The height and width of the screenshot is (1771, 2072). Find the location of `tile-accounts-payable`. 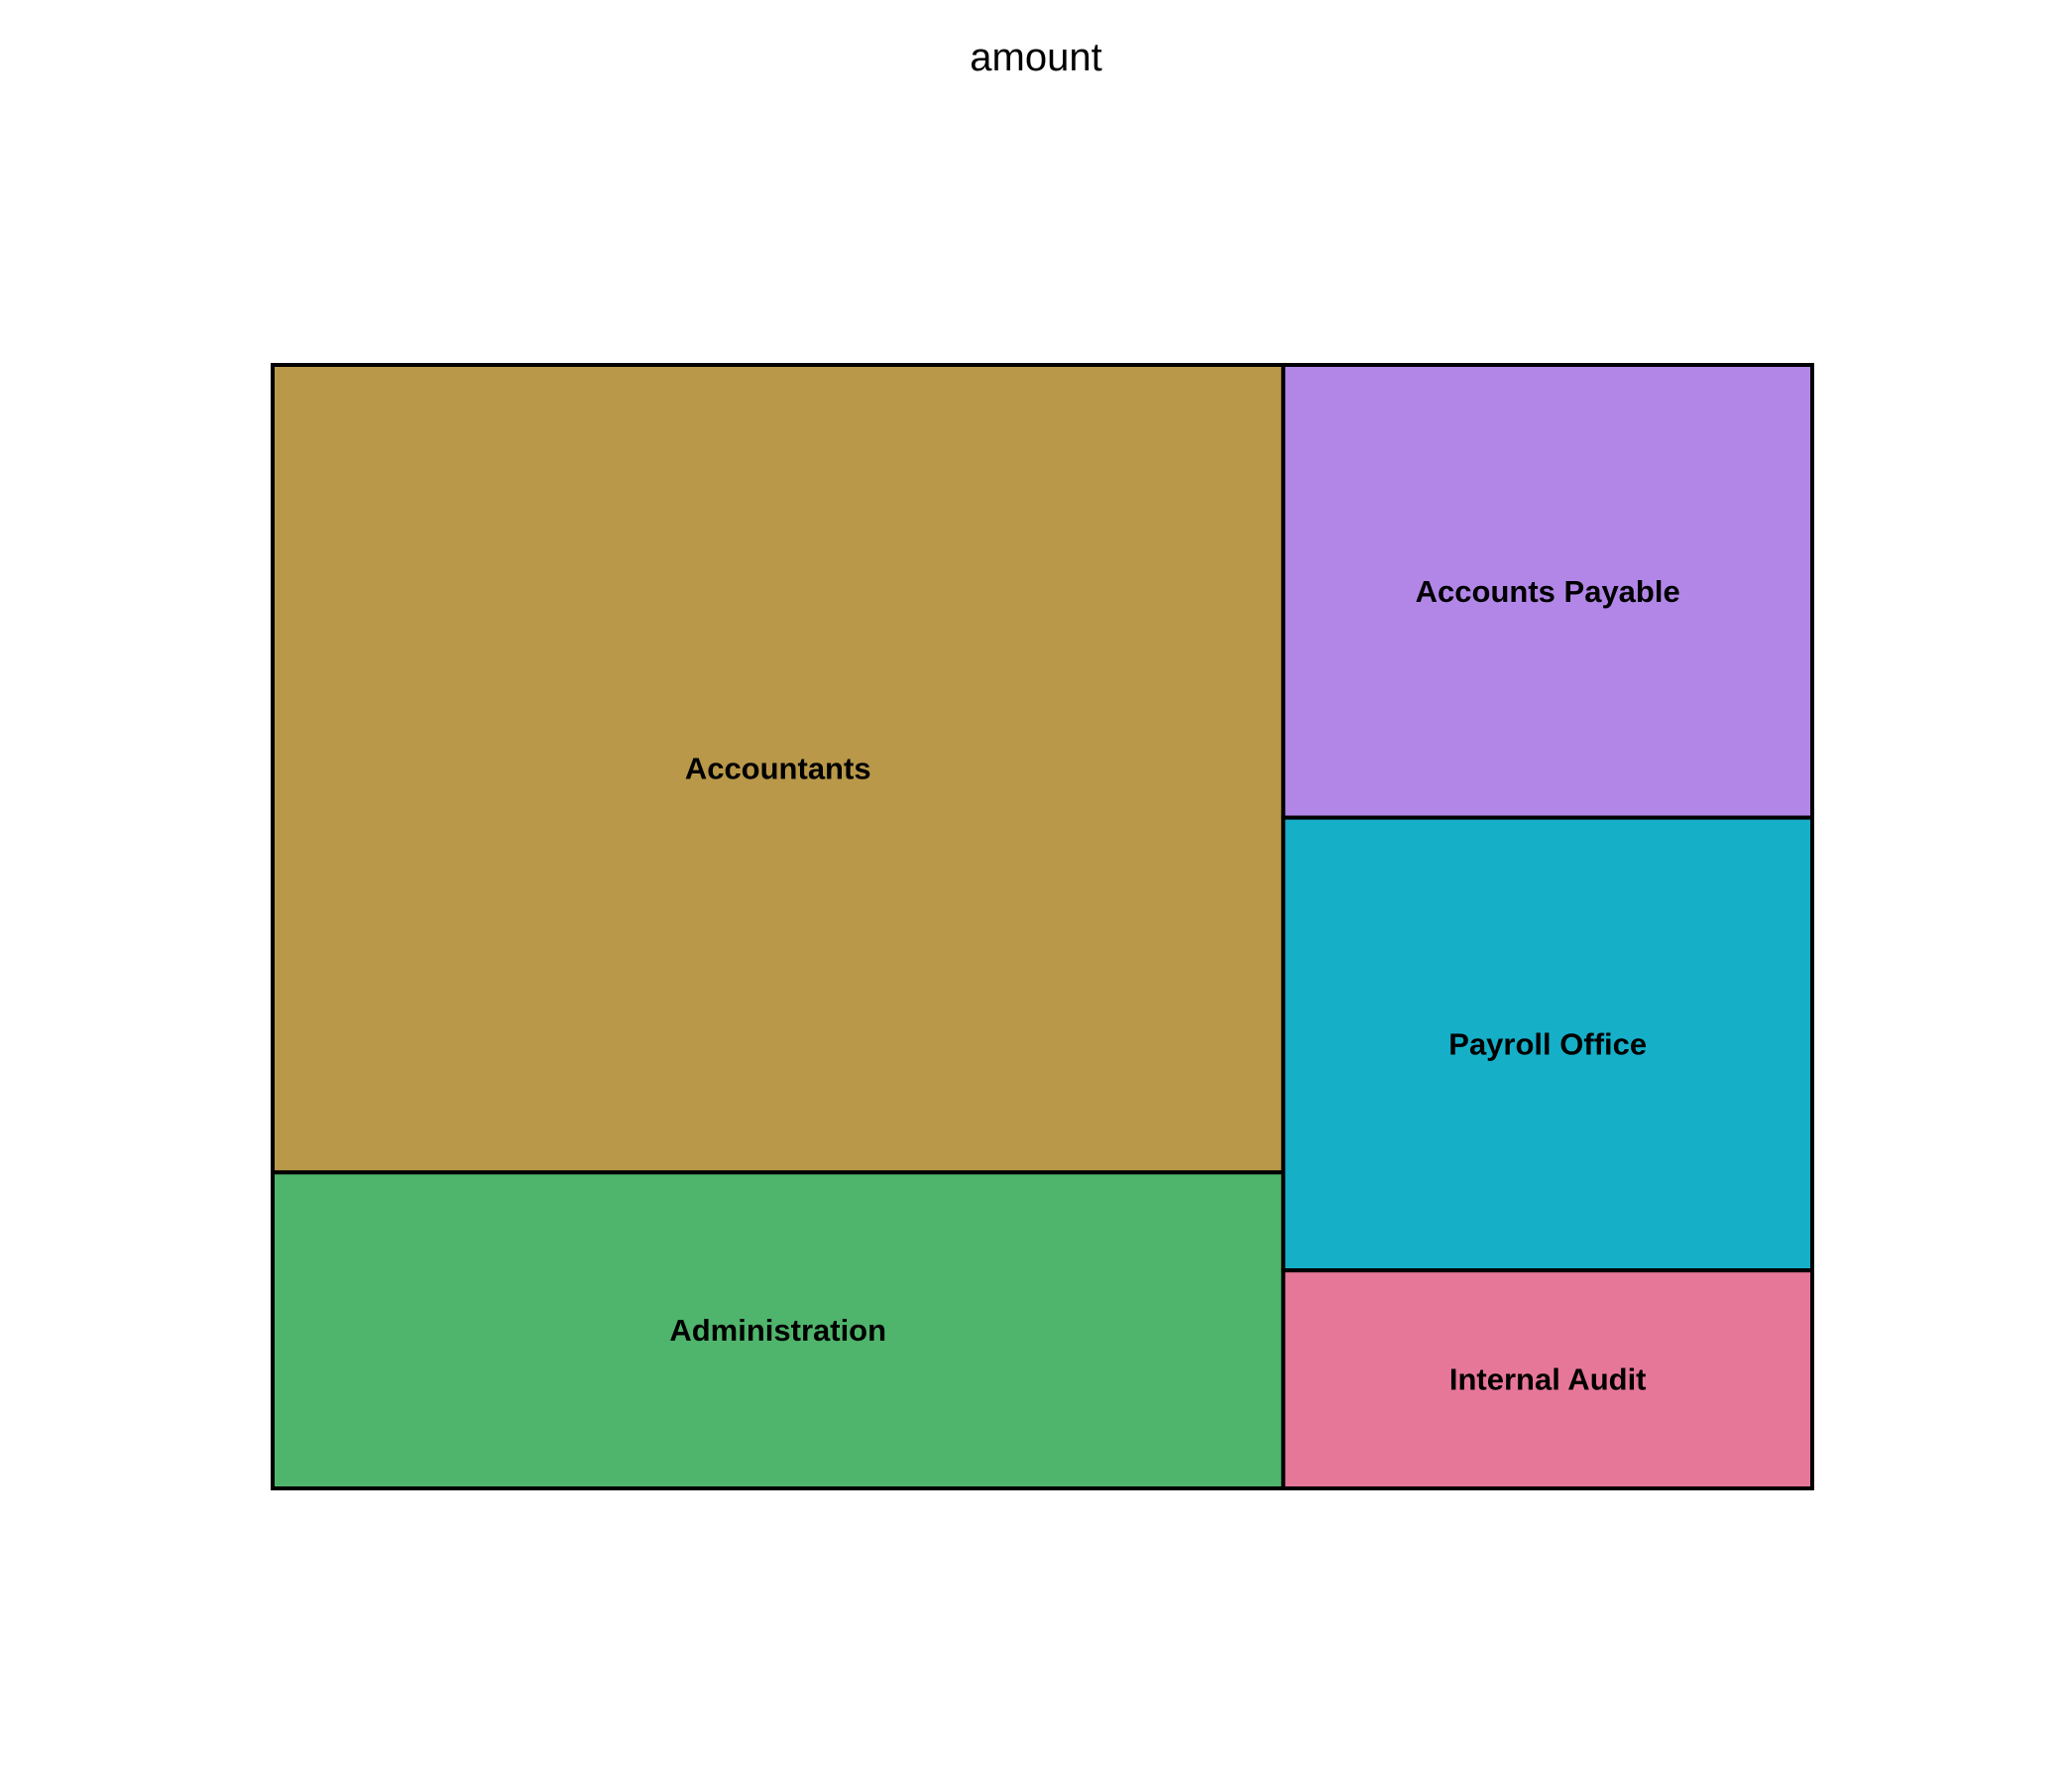

tile-accounts-payable is located at coordinates (1547, 591).